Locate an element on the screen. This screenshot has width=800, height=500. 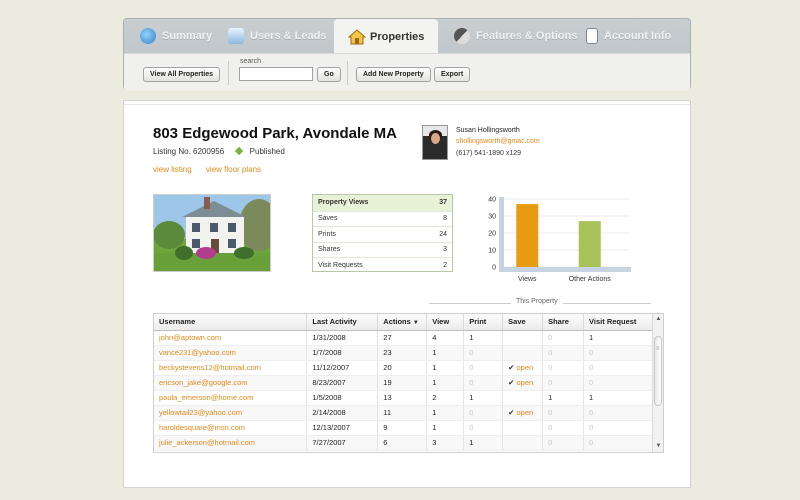
stat-row: Property Views 37 is located at coordinates (382, 203).